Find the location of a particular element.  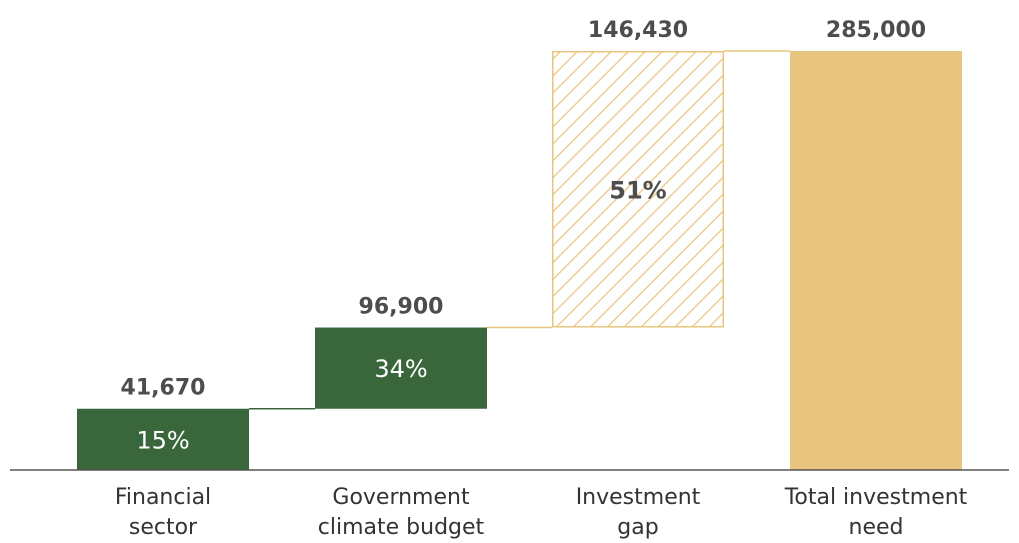

percent-label-2: 34% is located at coordinates (400, 369).